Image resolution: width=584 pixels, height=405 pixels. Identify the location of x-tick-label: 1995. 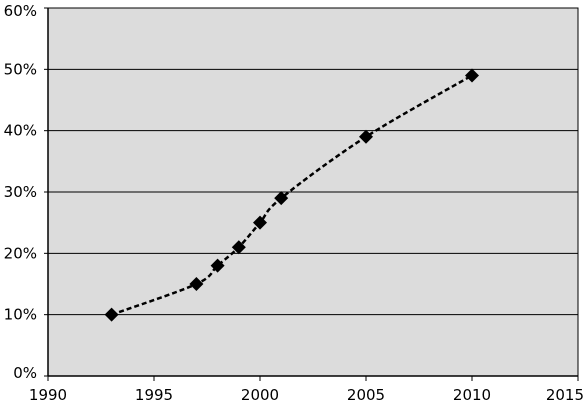
(154, 395).